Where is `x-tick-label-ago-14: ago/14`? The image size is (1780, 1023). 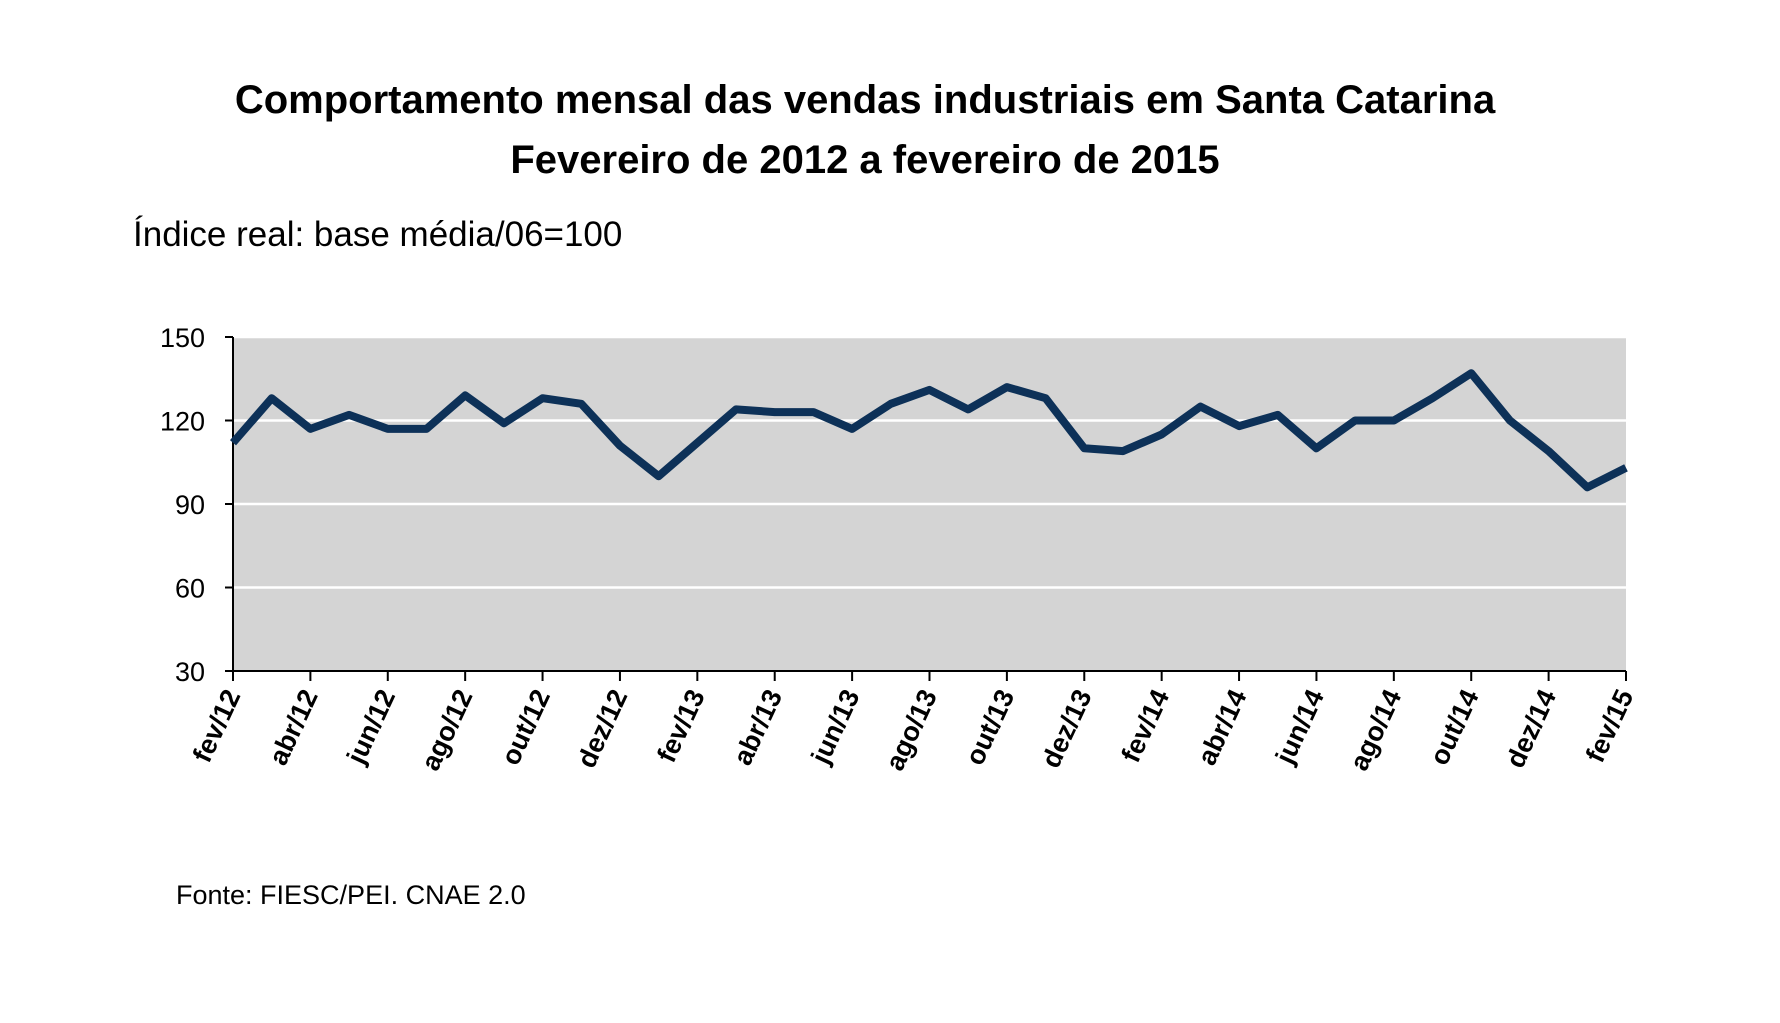
x-tick-label-ago-14: ago/14 is located at coordinates (1375, 730).